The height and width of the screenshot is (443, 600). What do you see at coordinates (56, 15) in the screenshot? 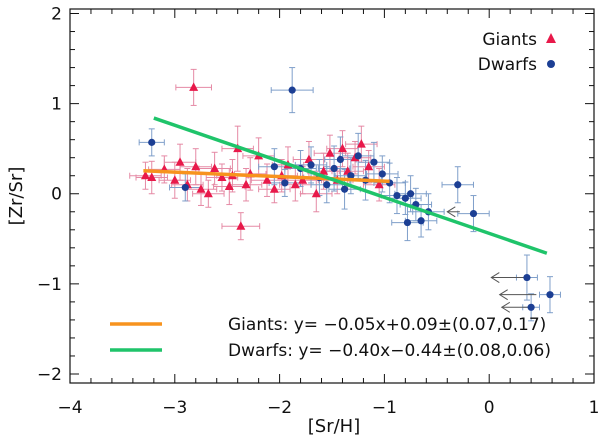
I see `y-tick-label: 2` at bounding box center [56, 15].